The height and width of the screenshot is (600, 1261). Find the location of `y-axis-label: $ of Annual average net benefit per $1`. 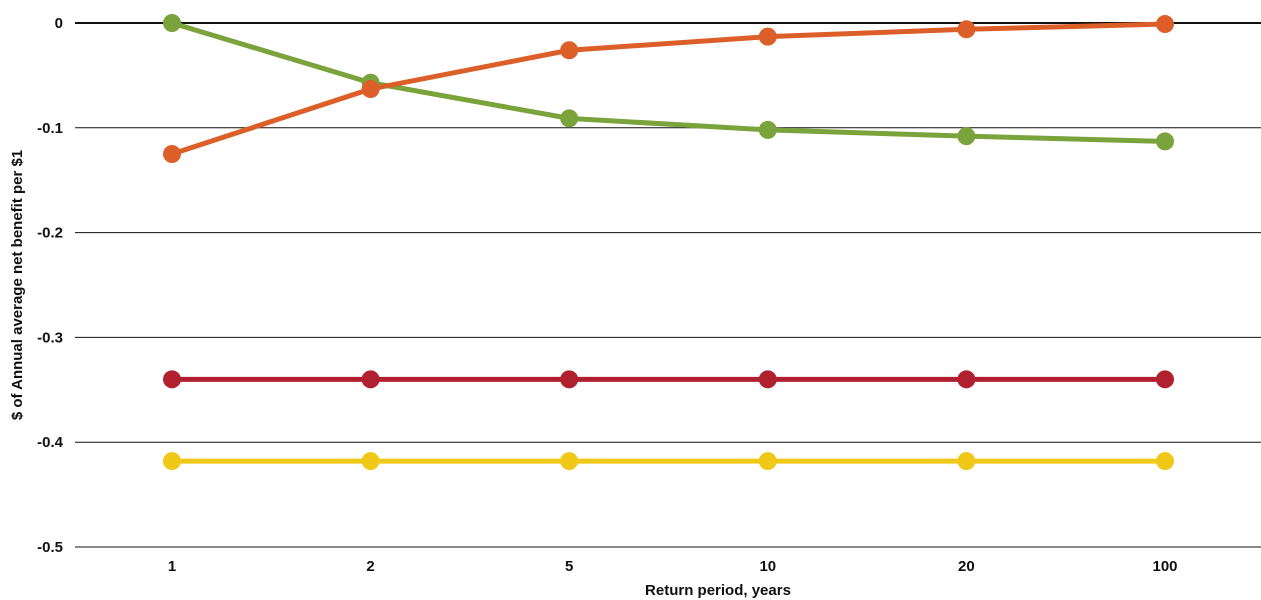

y-axis-label: $ of Annual average net benefit per $1 is located at coordinates (17, 285).